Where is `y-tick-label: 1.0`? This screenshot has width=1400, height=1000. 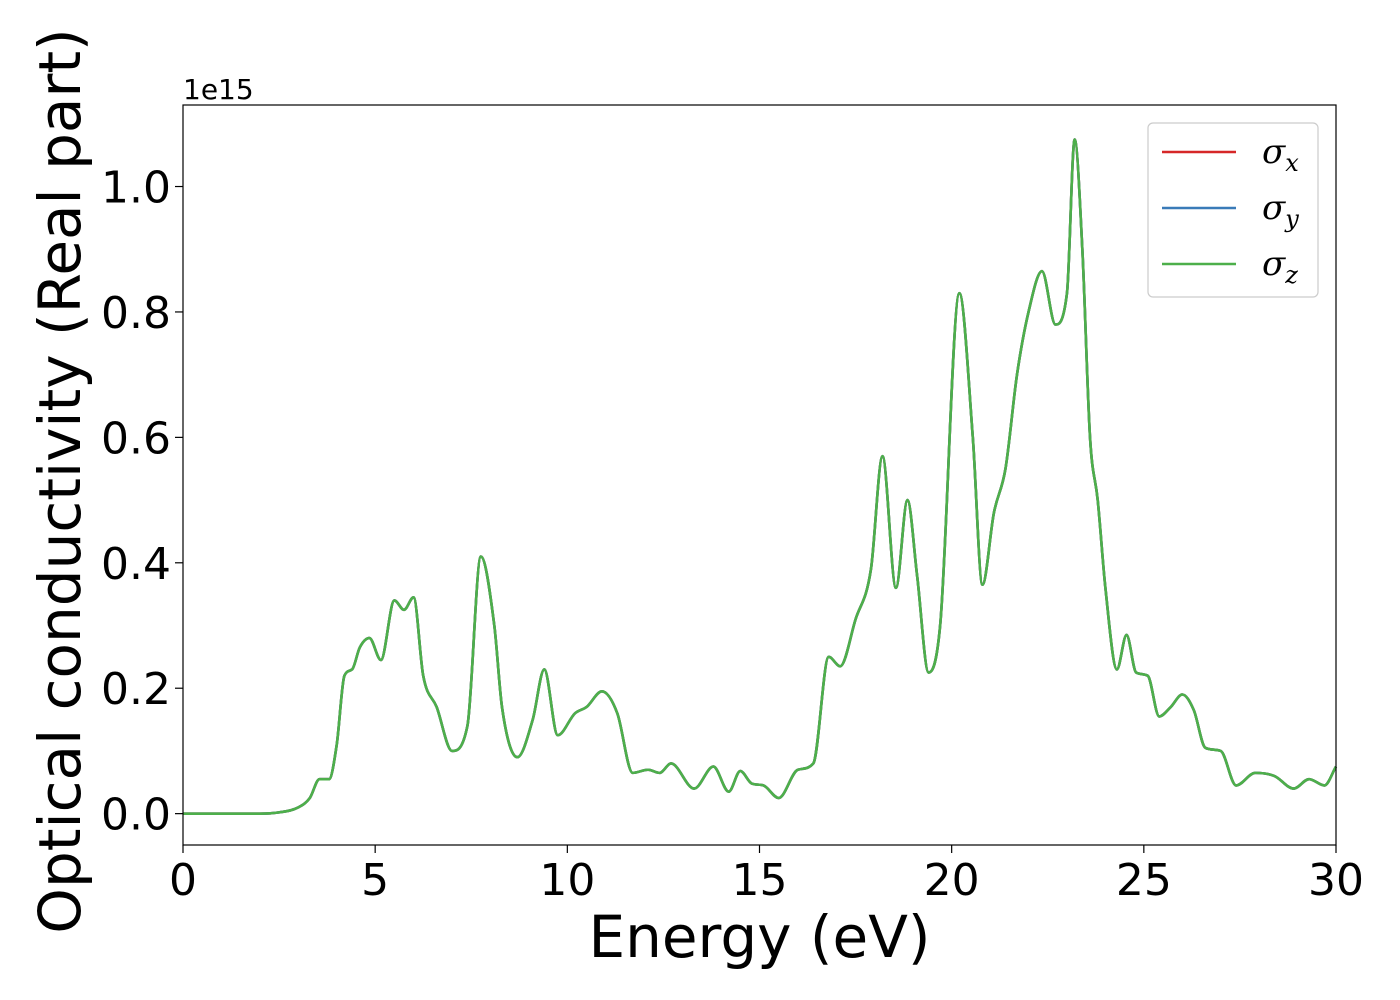 y-tick-label: 1.0 is located at coordinates (136, 188).